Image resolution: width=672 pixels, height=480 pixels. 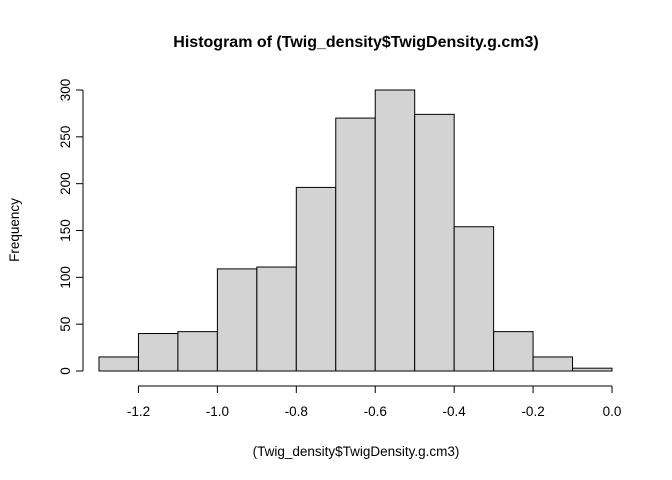 What do you see at coordinates (65, 230) in the screenshot?
I see `y-tick-label-3: 150` at bounding box center [65, 230].